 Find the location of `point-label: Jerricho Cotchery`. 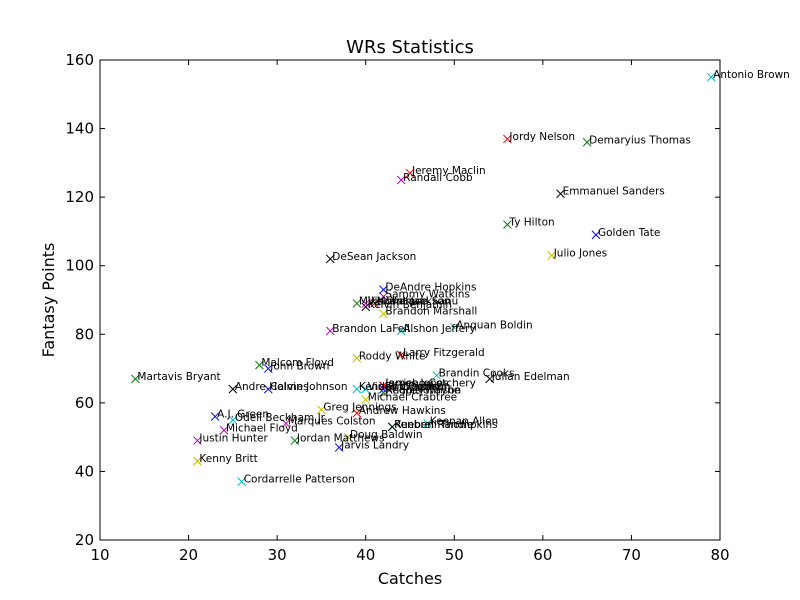

point-label: Jerricho Cotchery is located at coordinates (429, 384).